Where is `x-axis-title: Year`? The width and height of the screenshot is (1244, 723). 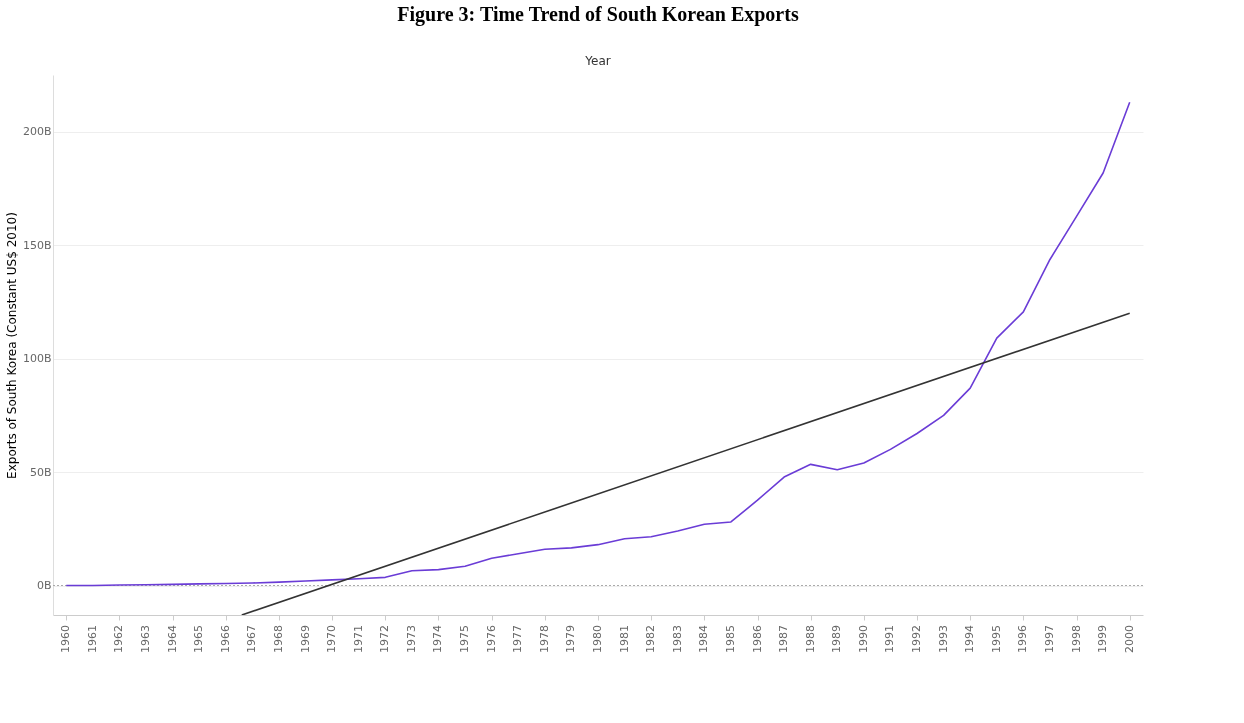
x-axis-title: Year is located at coordinates (597, 61).